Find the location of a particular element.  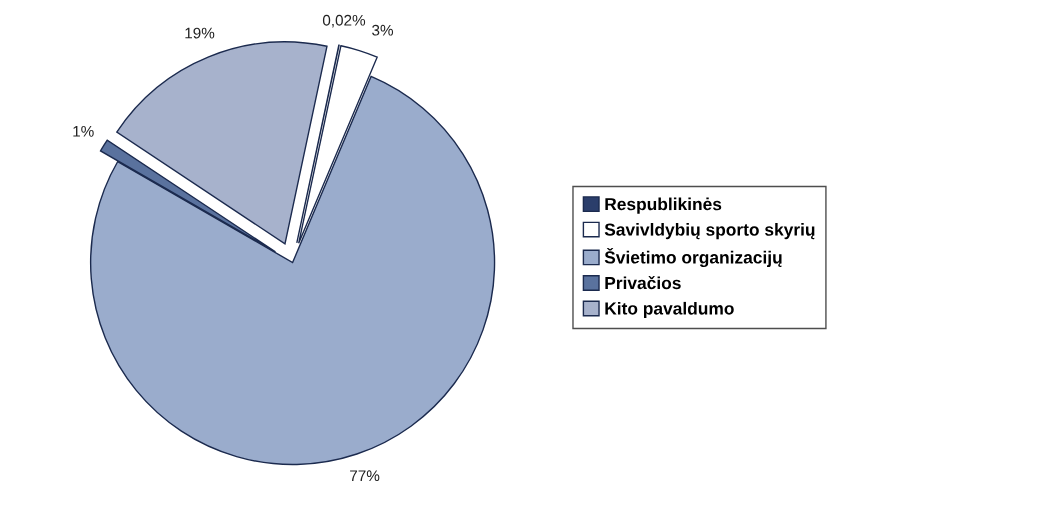

data-label: 77% is located at coordinates (365, 476).